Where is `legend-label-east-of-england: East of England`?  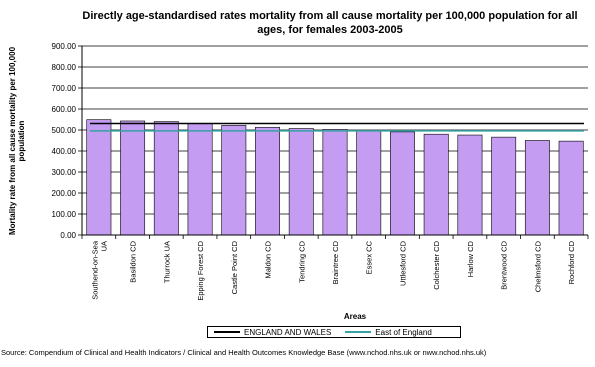
legend-label-east-of-england: East of England is located at coordinates (403, 332).